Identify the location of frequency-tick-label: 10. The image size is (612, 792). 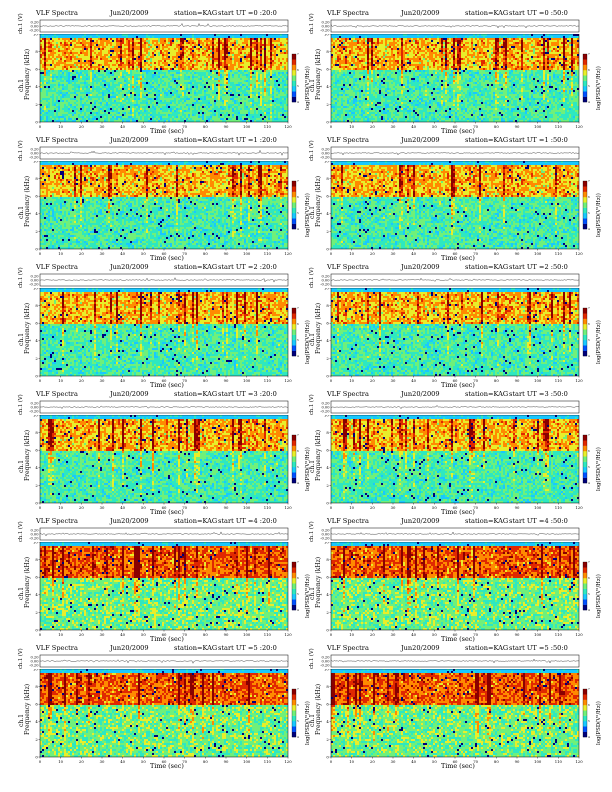
(326, 416).